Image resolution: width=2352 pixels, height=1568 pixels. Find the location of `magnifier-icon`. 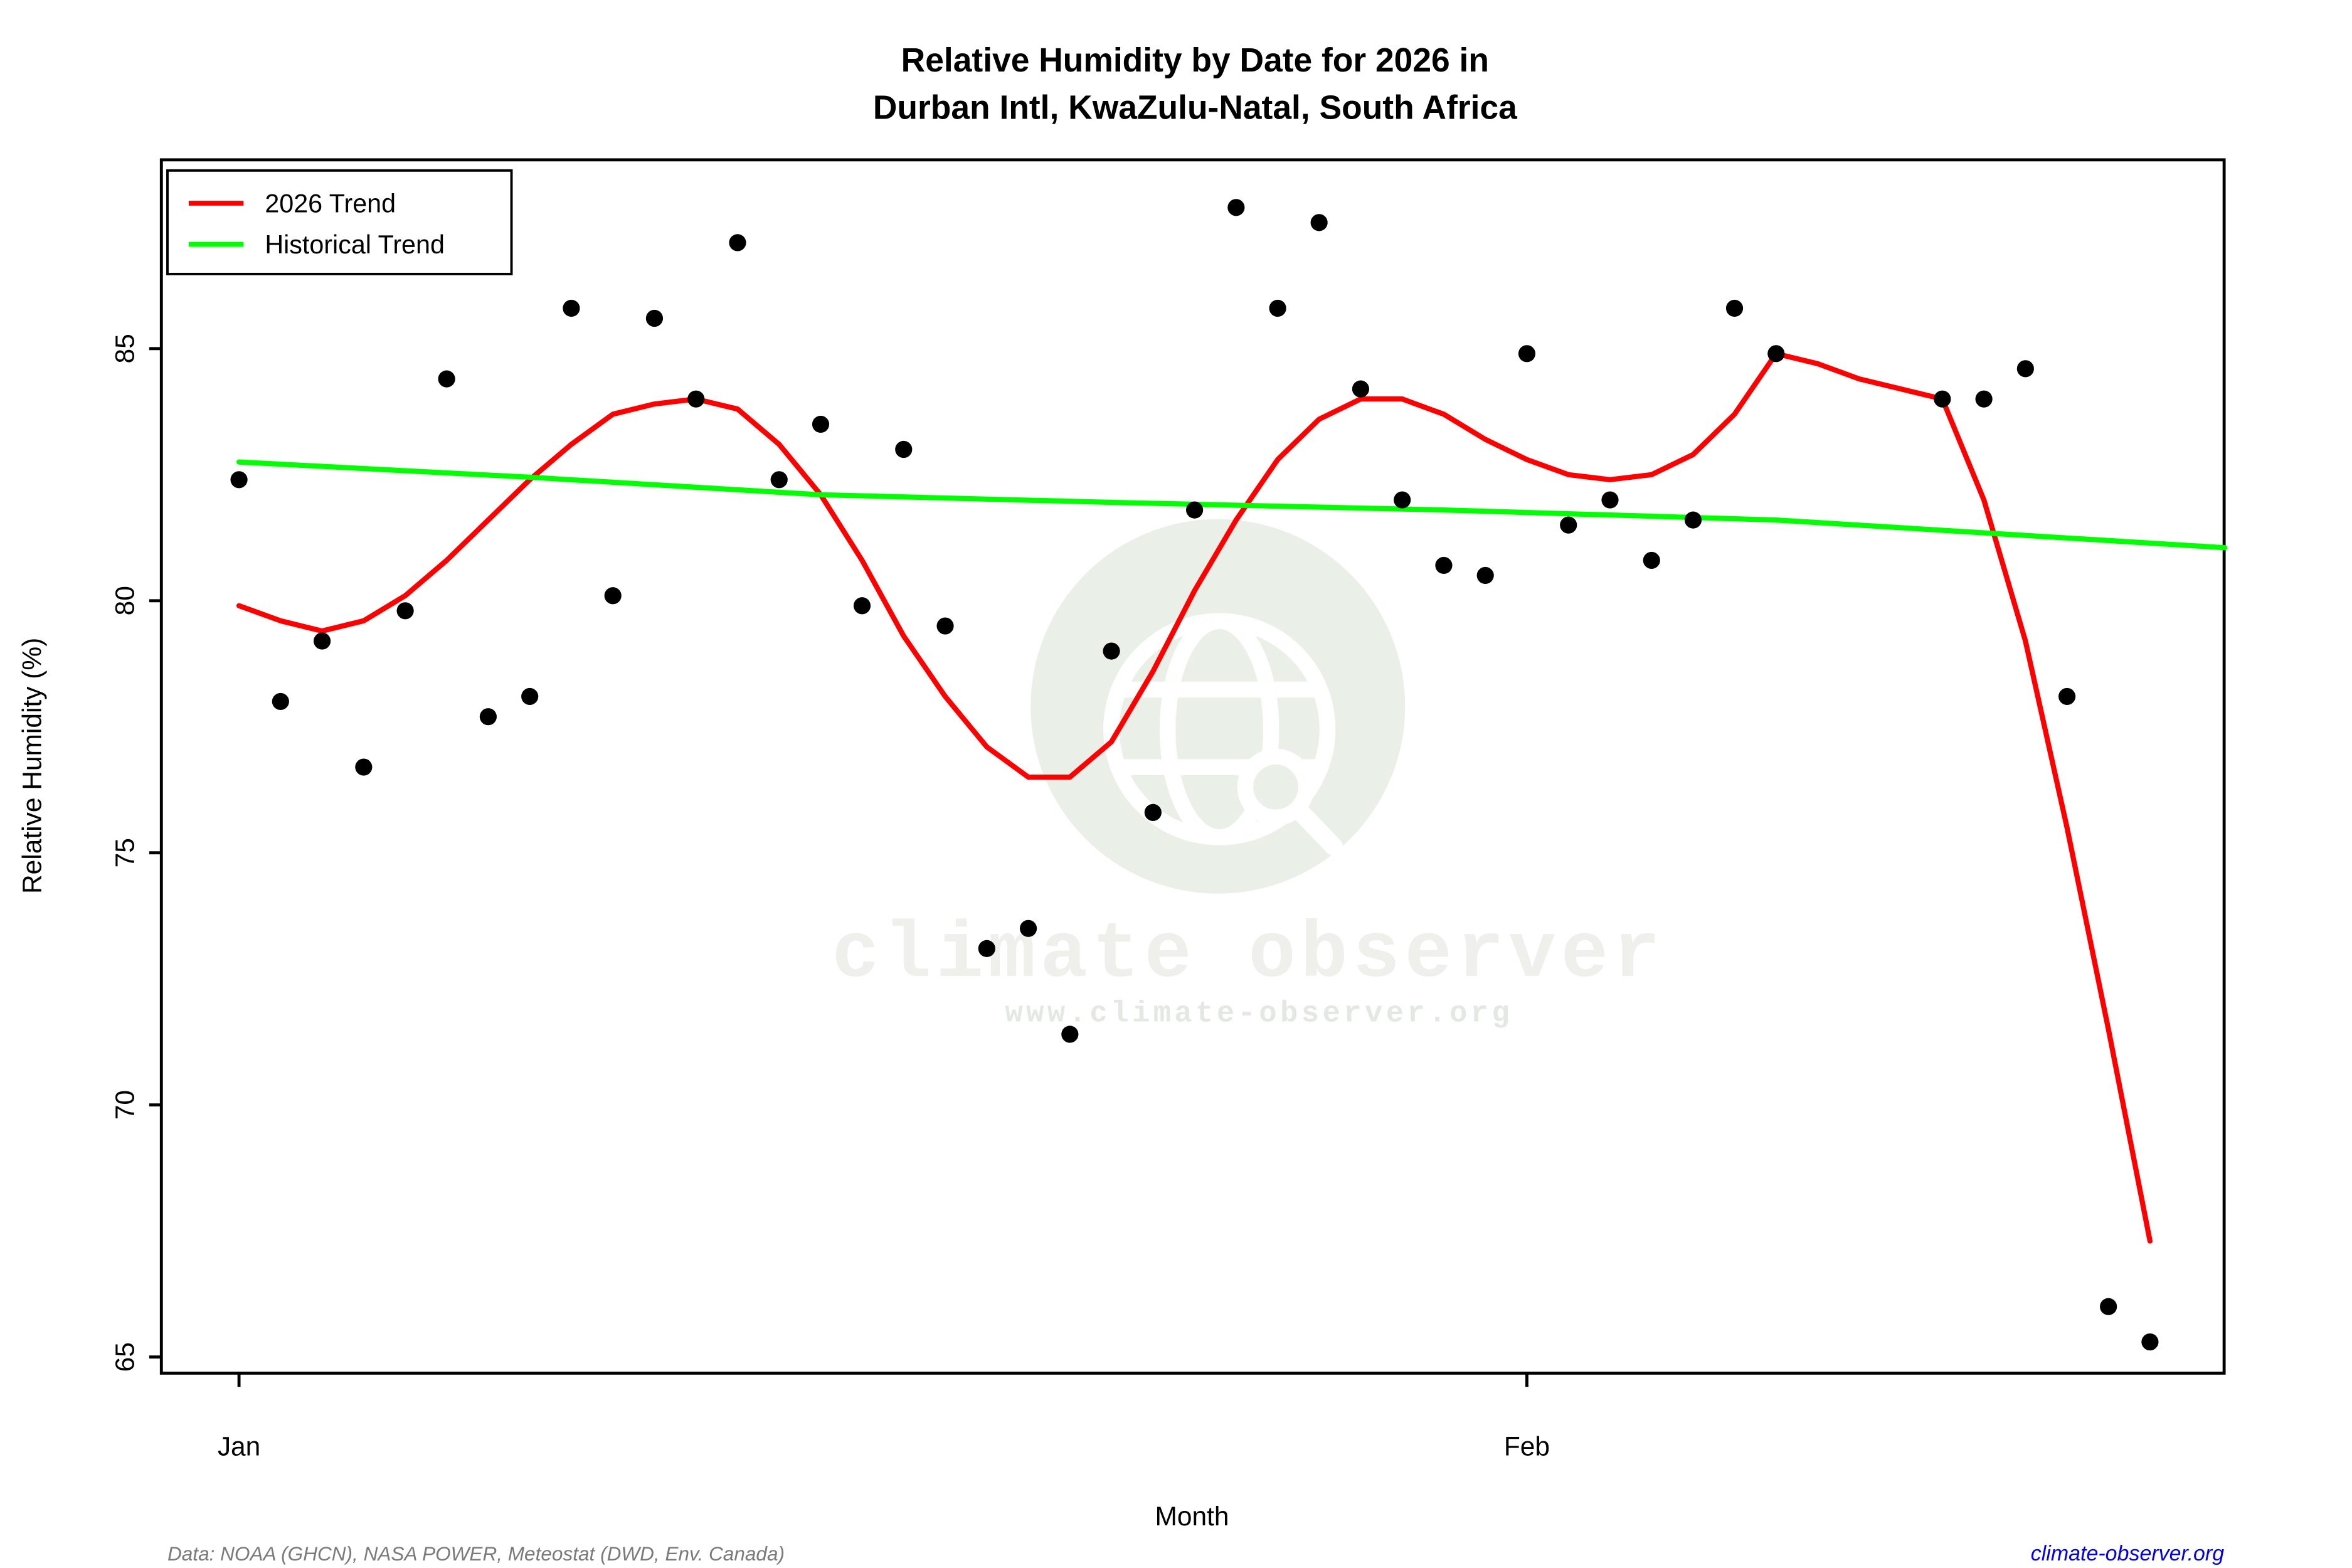

magnifier-icon is located at coordinates (1290, 802).